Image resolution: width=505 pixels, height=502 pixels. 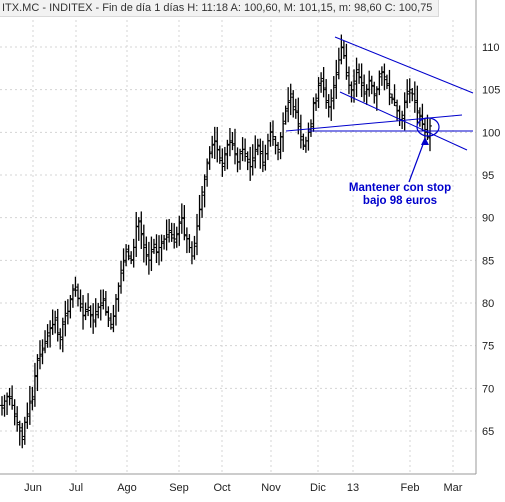 What do you see at coordinates (453, 488) in the screenshot?
I see `x-tick-label: Mar` at bounding box center [453, 488].